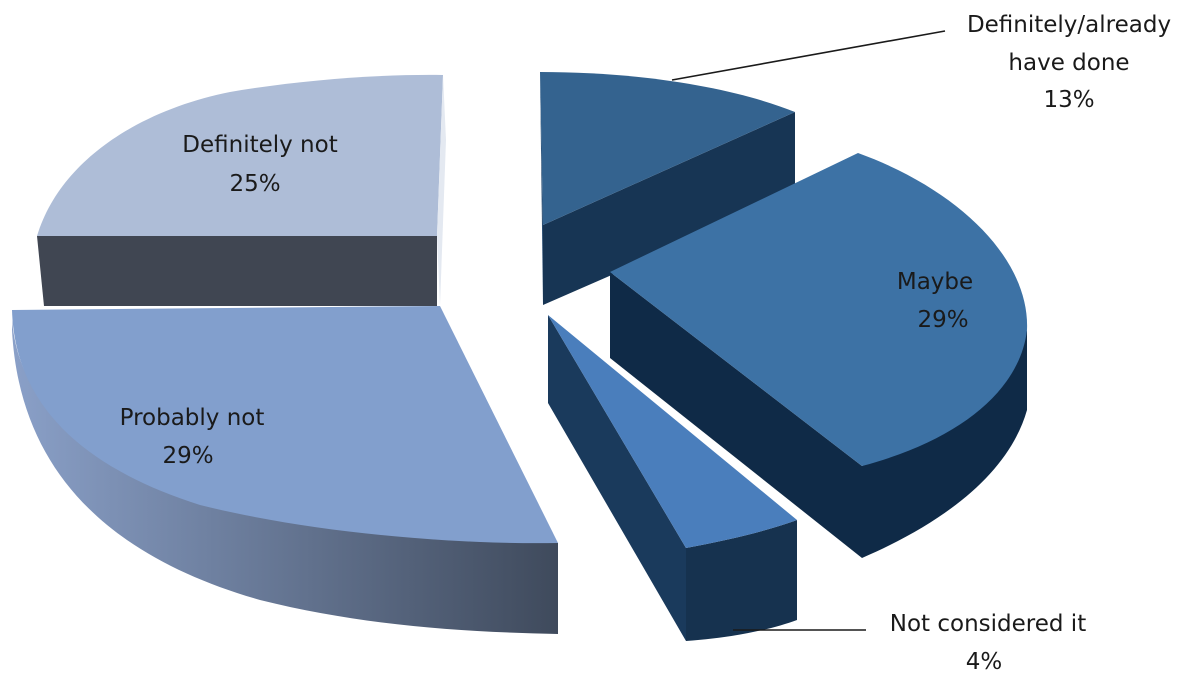  I want to click on slice-not-considered, so click(672, 478).